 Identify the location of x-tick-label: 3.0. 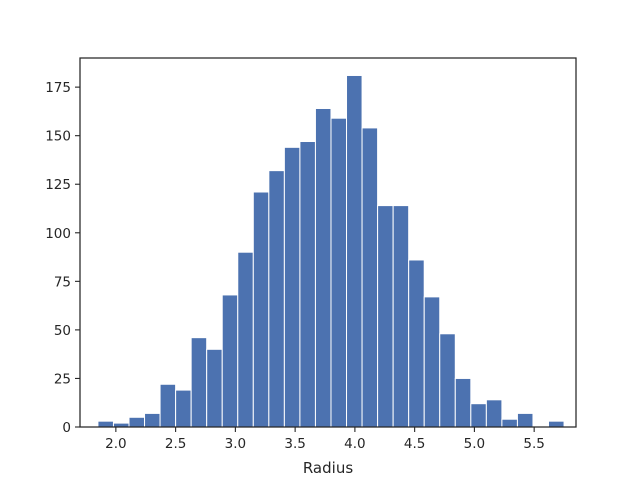
(235, 444).